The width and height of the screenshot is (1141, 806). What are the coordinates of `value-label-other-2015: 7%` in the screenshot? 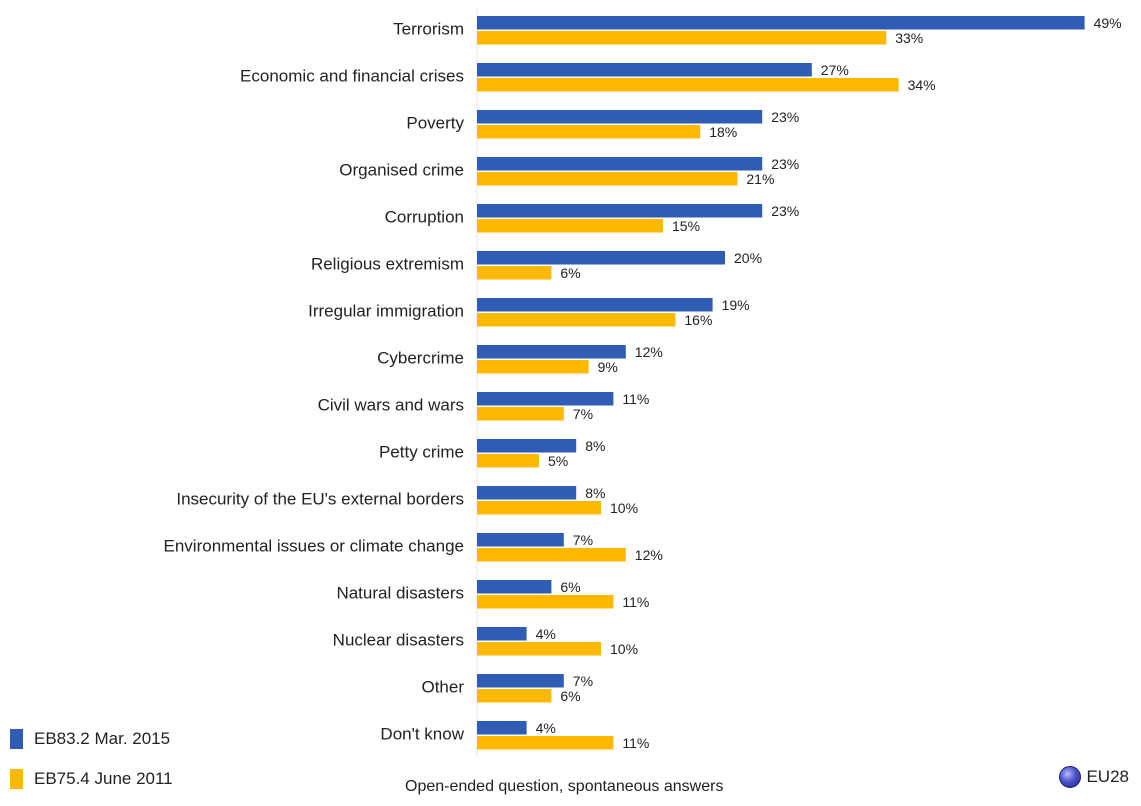 It's located at (583, 681).